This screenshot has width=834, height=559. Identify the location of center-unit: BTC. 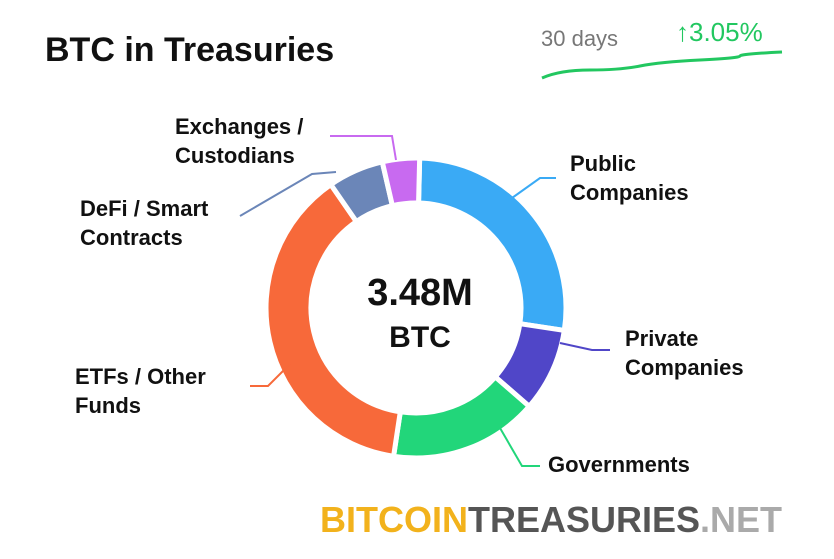
(420, 337).